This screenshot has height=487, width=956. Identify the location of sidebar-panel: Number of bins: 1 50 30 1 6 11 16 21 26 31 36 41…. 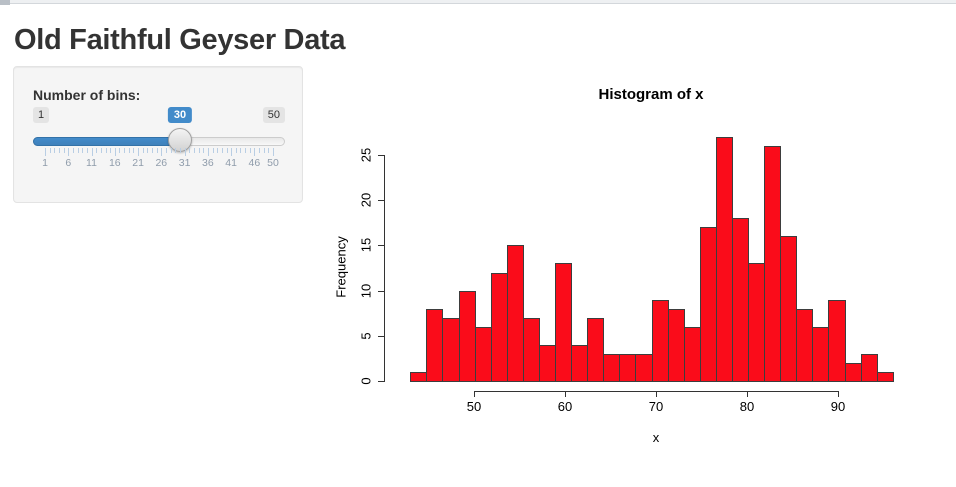
(158, 134).